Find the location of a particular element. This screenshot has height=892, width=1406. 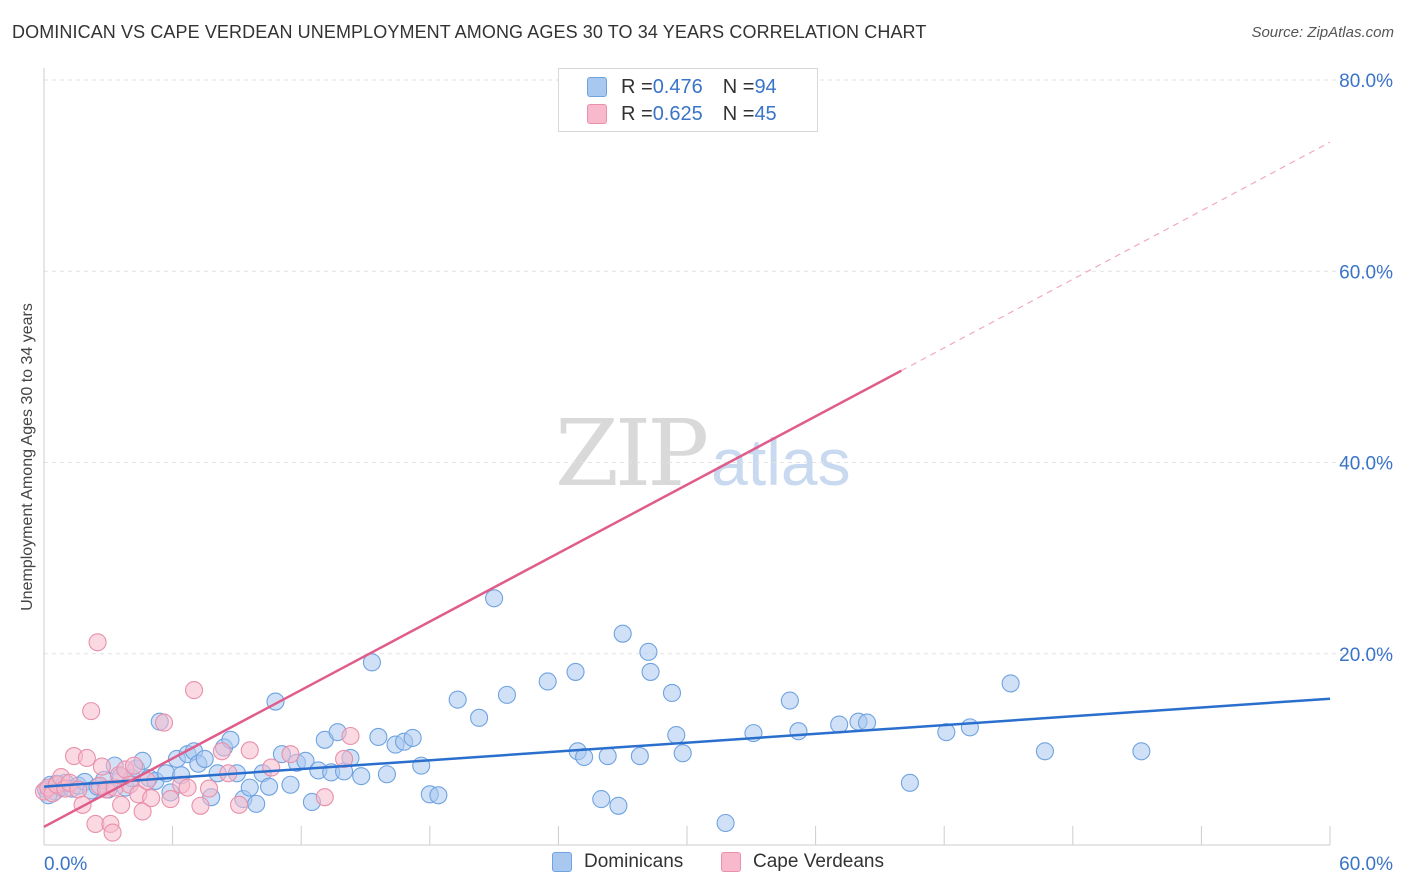

correlation-legend: R = 0.476 N = 94 R = 0.625 N = 45 is located at coordinates (688, 100).